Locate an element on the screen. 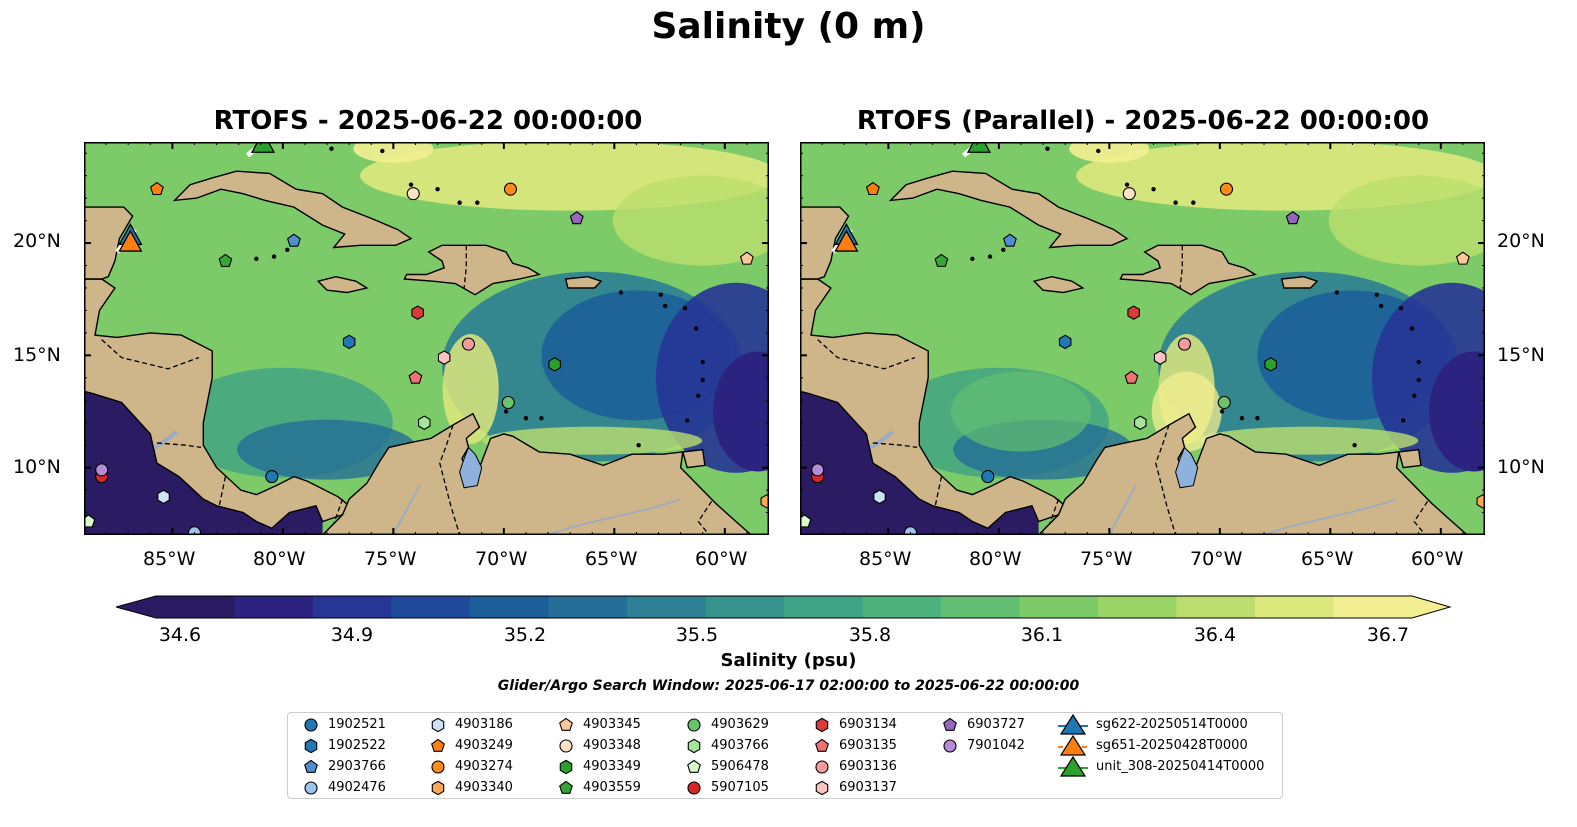 Image resolution: width=1577 pixels, height=827 pixels. lon-tick-label: 70°W is located at coordinates (1216, 559).